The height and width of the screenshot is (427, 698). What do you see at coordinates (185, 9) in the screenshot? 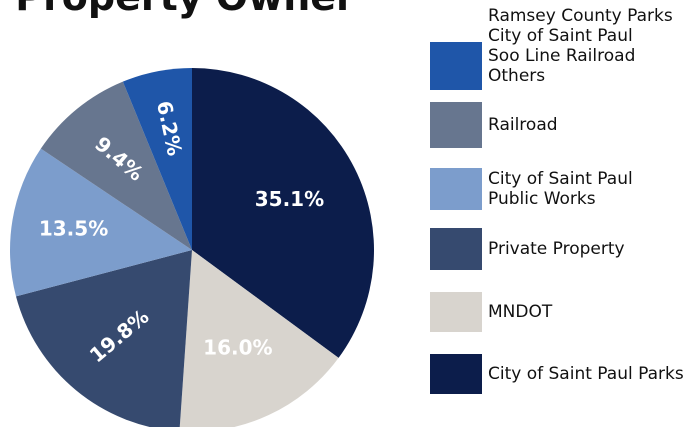
I see `chart-title: Property Owner` at bounding box center [185, 9].